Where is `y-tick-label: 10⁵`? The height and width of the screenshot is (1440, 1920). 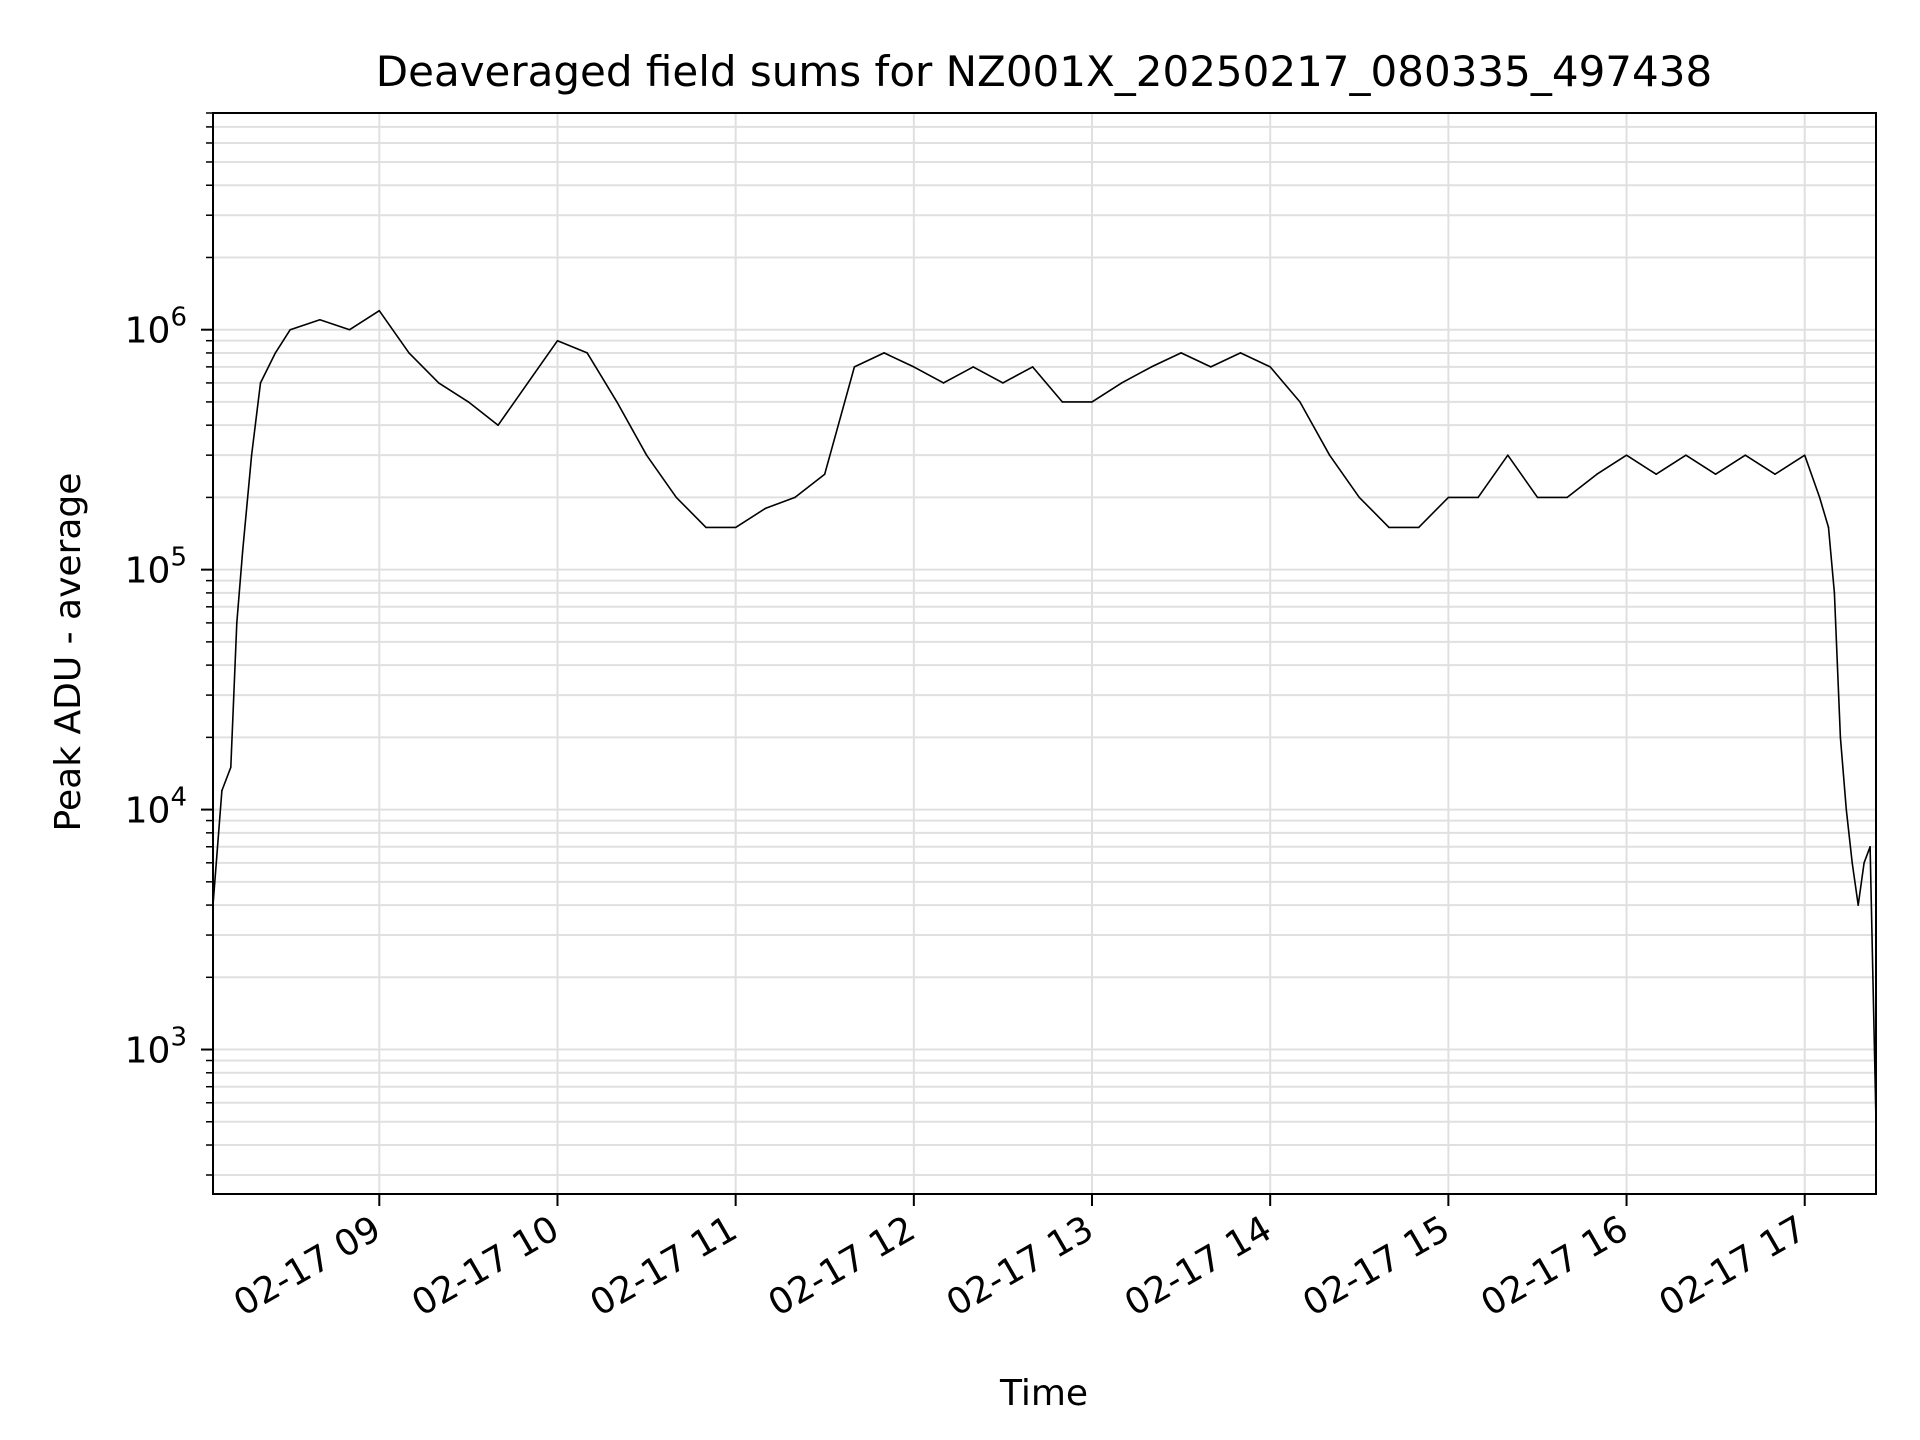
y-tick-label: 10⁵ is located at coordinates (156, 567).